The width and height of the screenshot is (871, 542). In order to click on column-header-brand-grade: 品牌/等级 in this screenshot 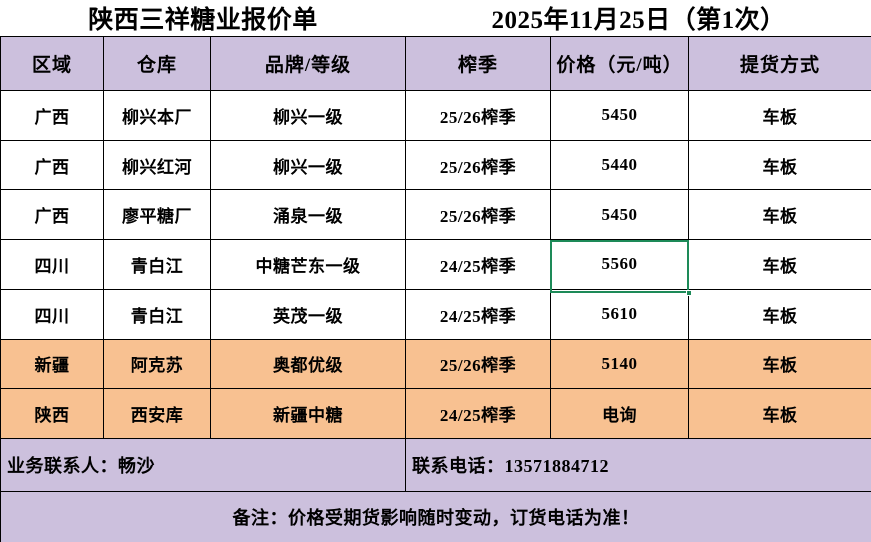, I will do `click(308, 63)`.